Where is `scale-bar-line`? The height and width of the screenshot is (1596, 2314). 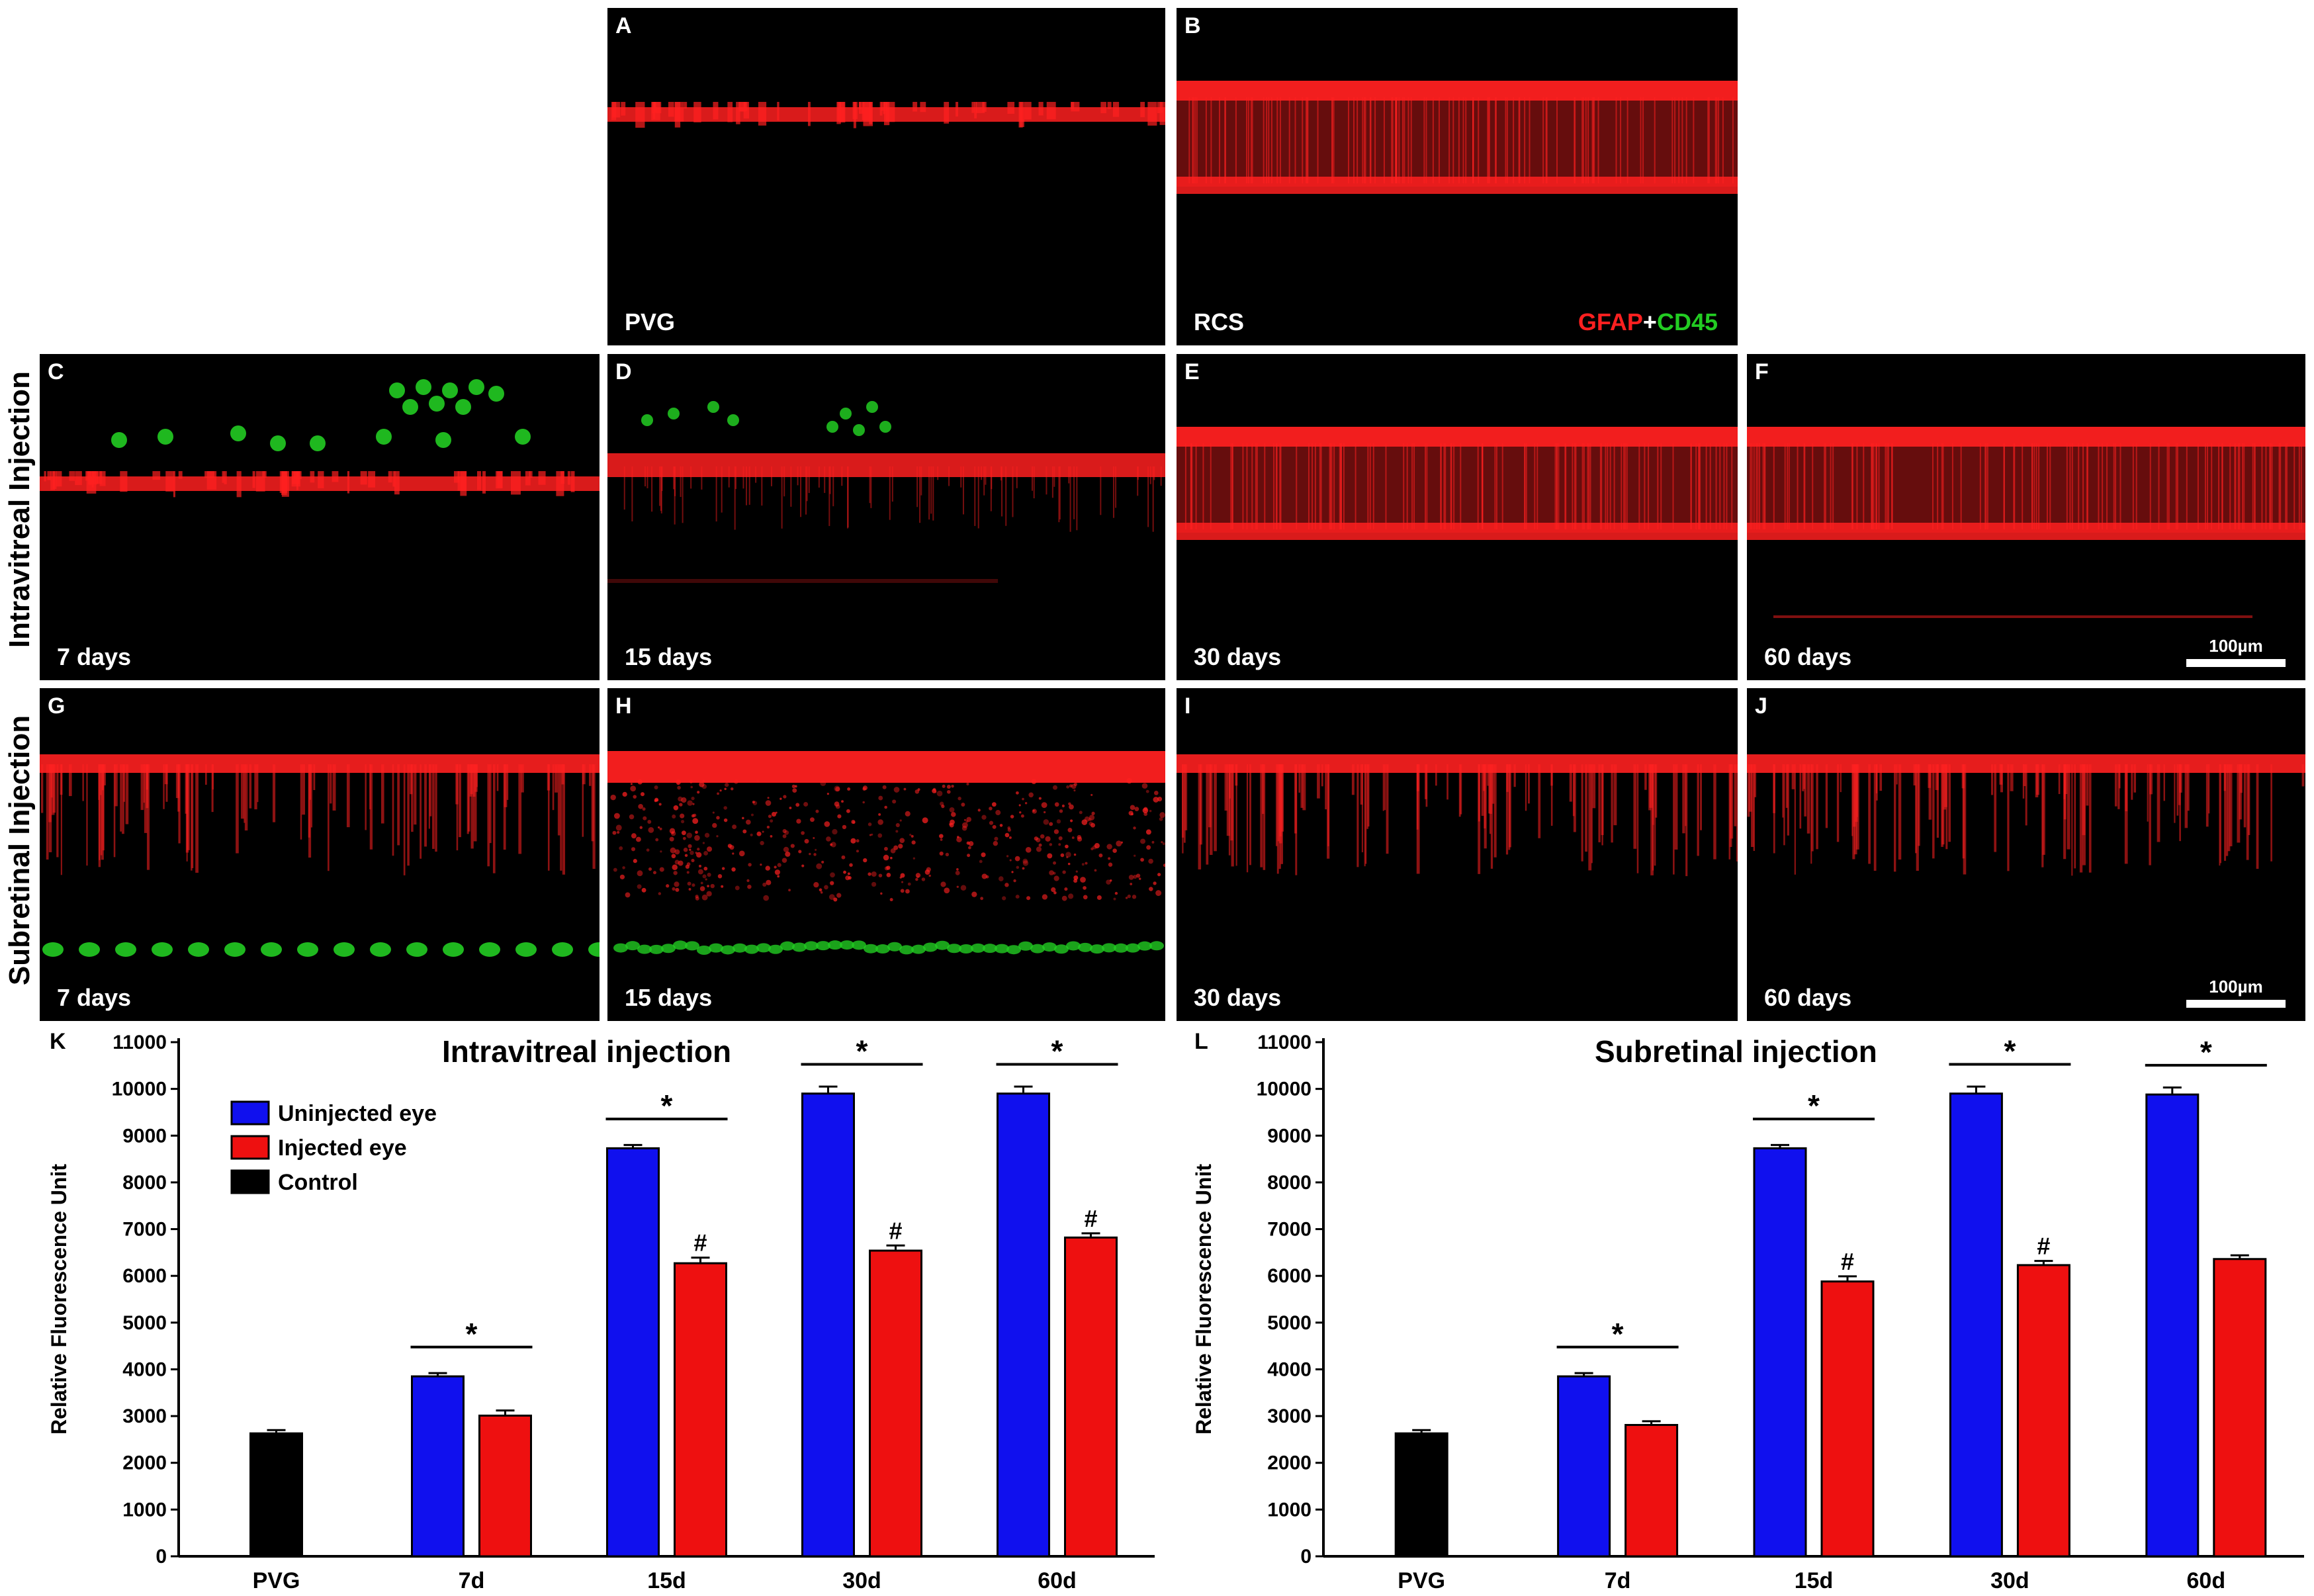 scale-bar-line is located at coordinates (2236, 1004).